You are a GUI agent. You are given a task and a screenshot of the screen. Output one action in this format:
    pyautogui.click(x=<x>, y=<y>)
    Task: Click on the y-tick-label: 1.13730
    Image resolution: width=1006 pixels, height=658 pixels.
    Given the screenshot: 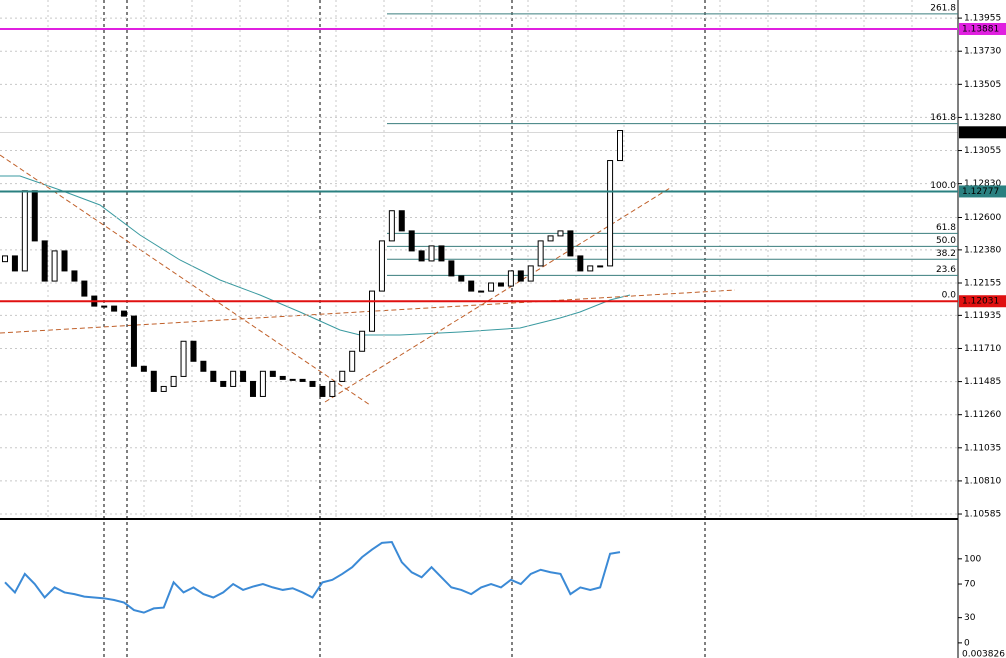 What is the action you would take?
    pyautogui.click(x=982, y=52)
    